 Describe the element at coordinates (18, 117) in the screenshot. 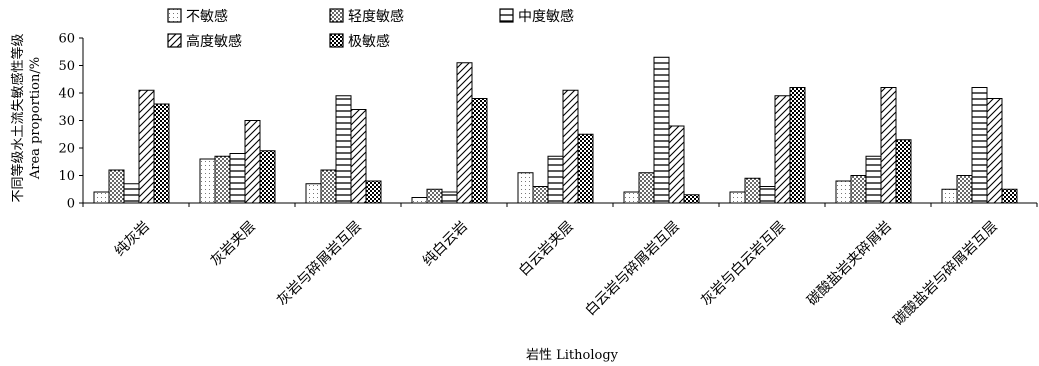

I see `y-axis-title-zh: 不同等级水土流失敏感性等级` at that location.